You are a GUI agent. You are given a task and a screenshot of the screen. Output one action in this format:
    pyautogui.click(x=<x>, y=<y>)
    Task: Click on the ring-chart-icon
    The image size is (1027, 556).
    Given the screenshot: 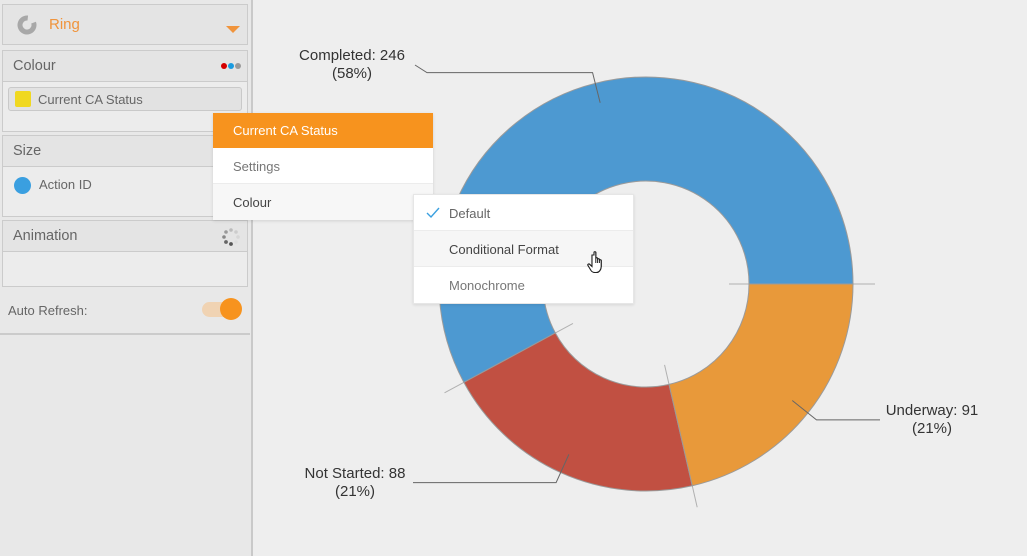 What is the action you would take?
    pyautogui.click(x=27, y=25)
    